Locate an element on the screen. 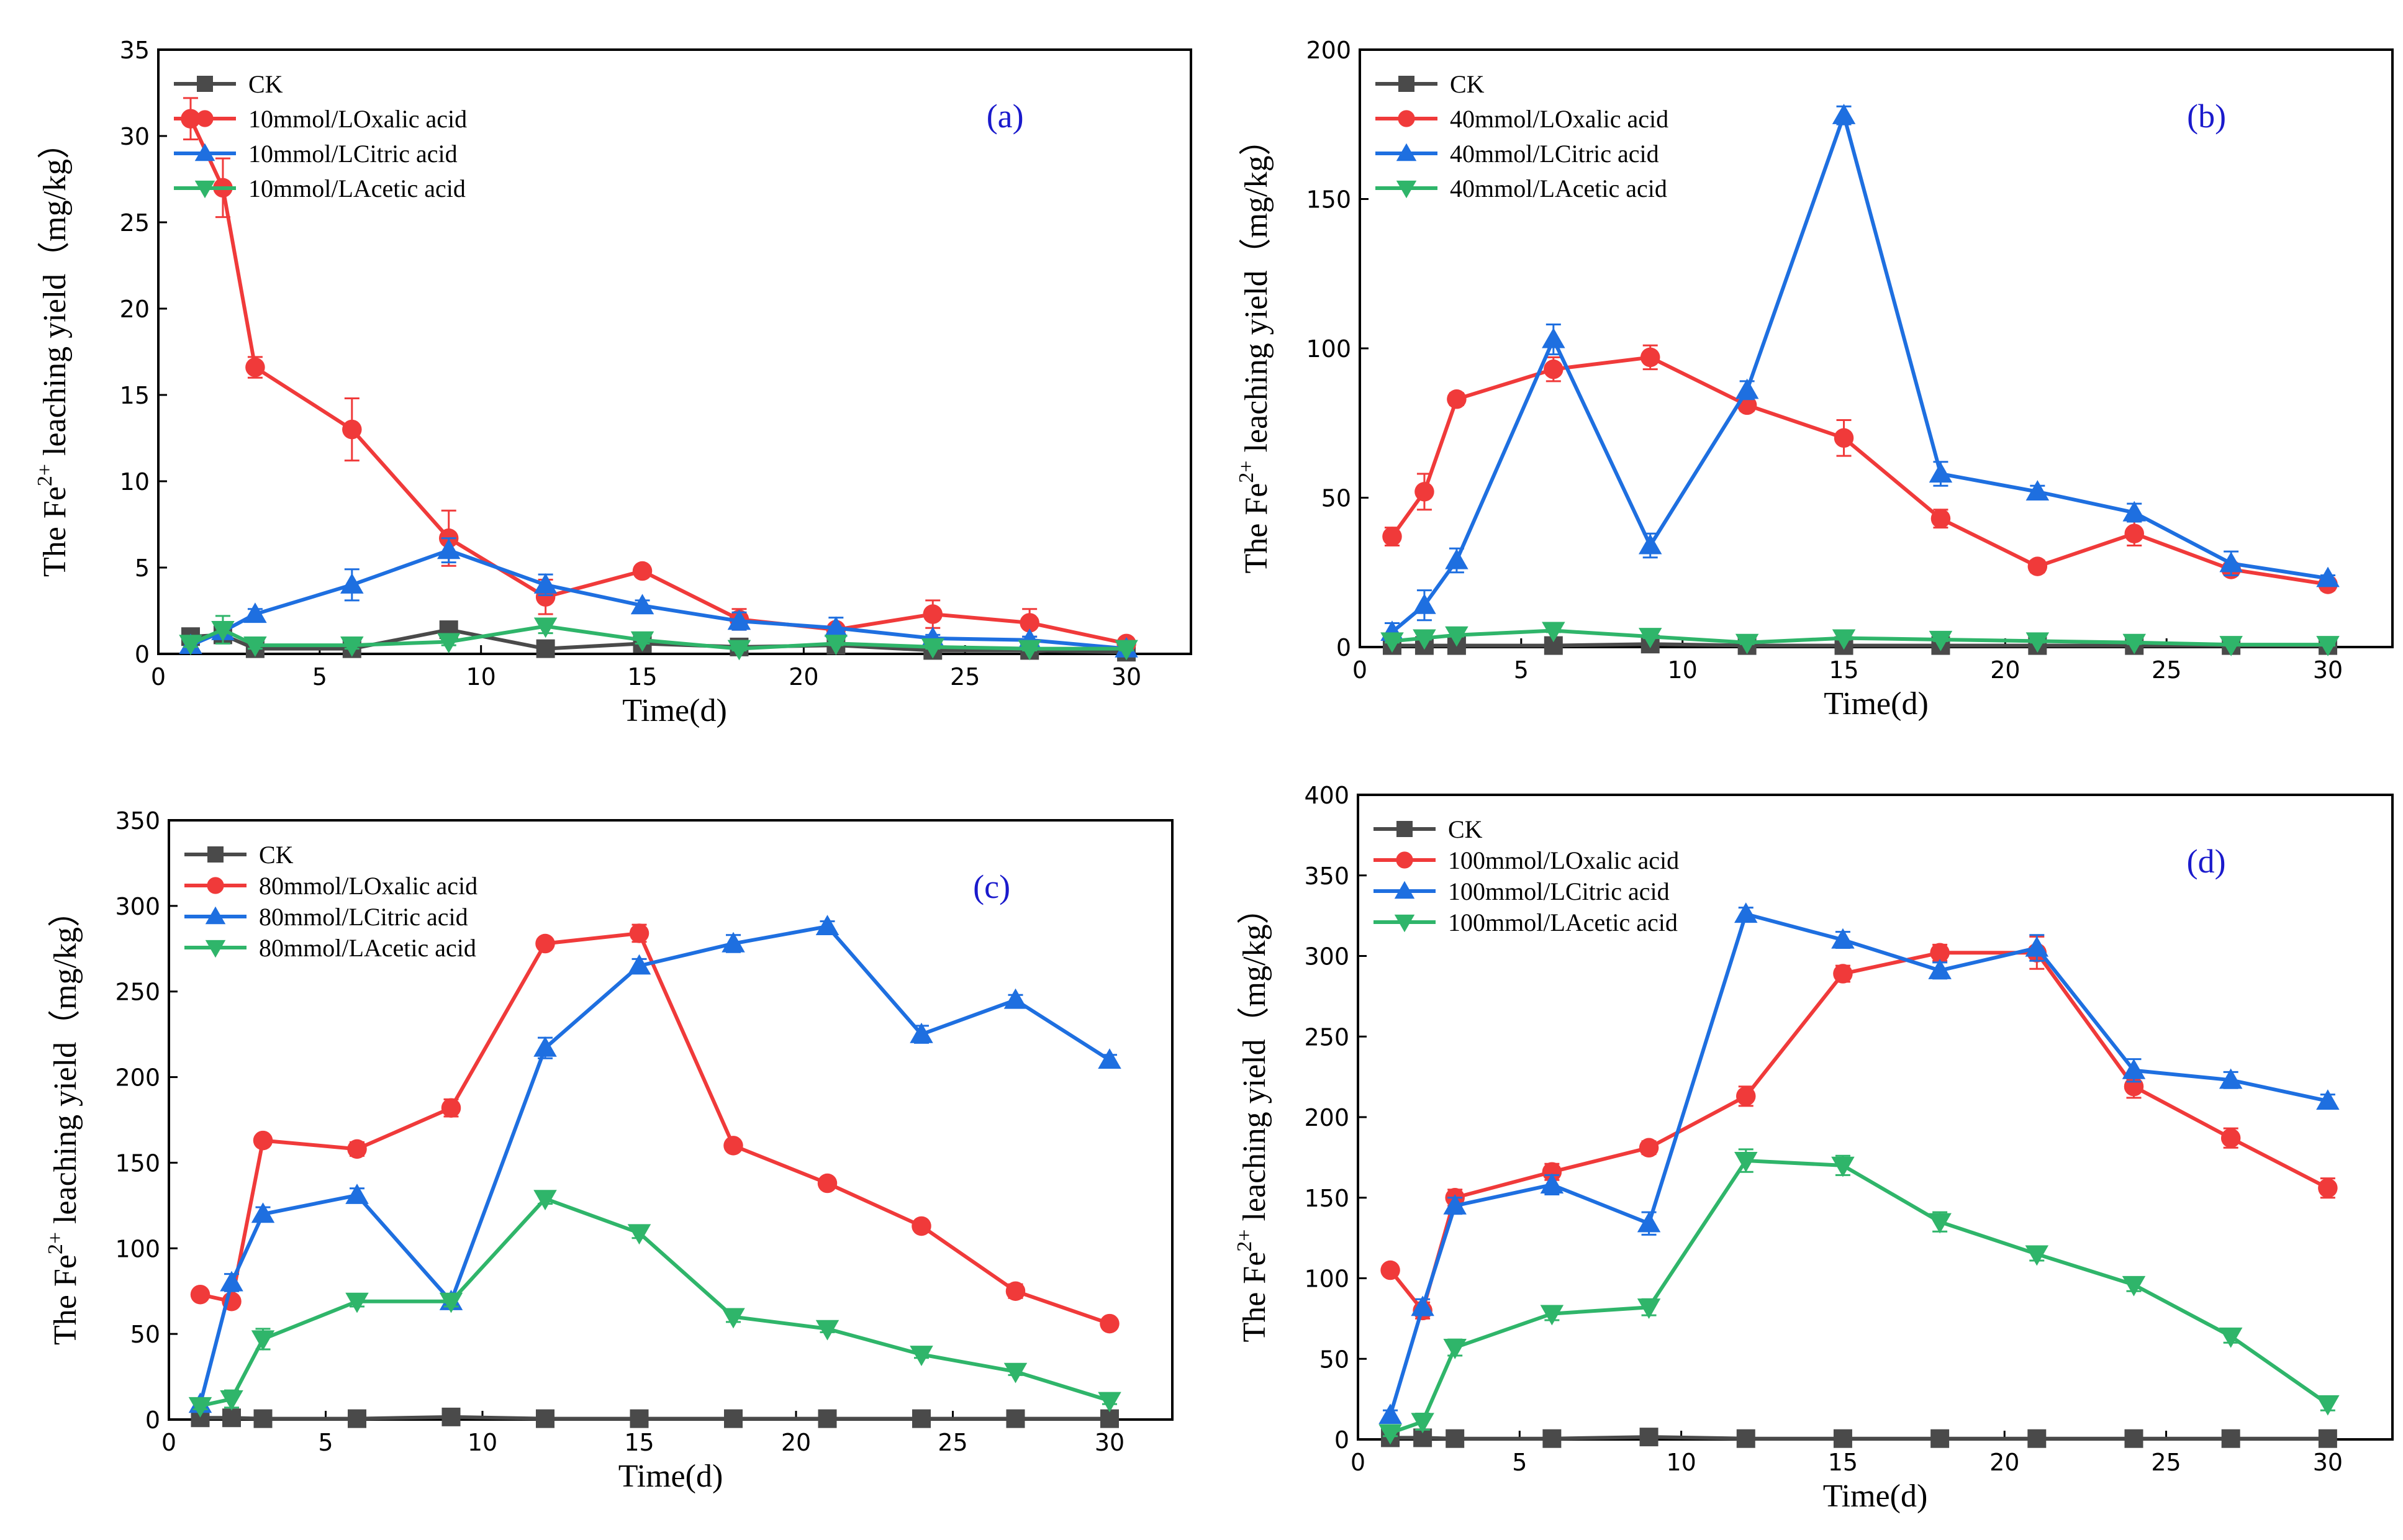  legend-label: 80mmol/LOxalic acid is located at coordinates (368, 886).